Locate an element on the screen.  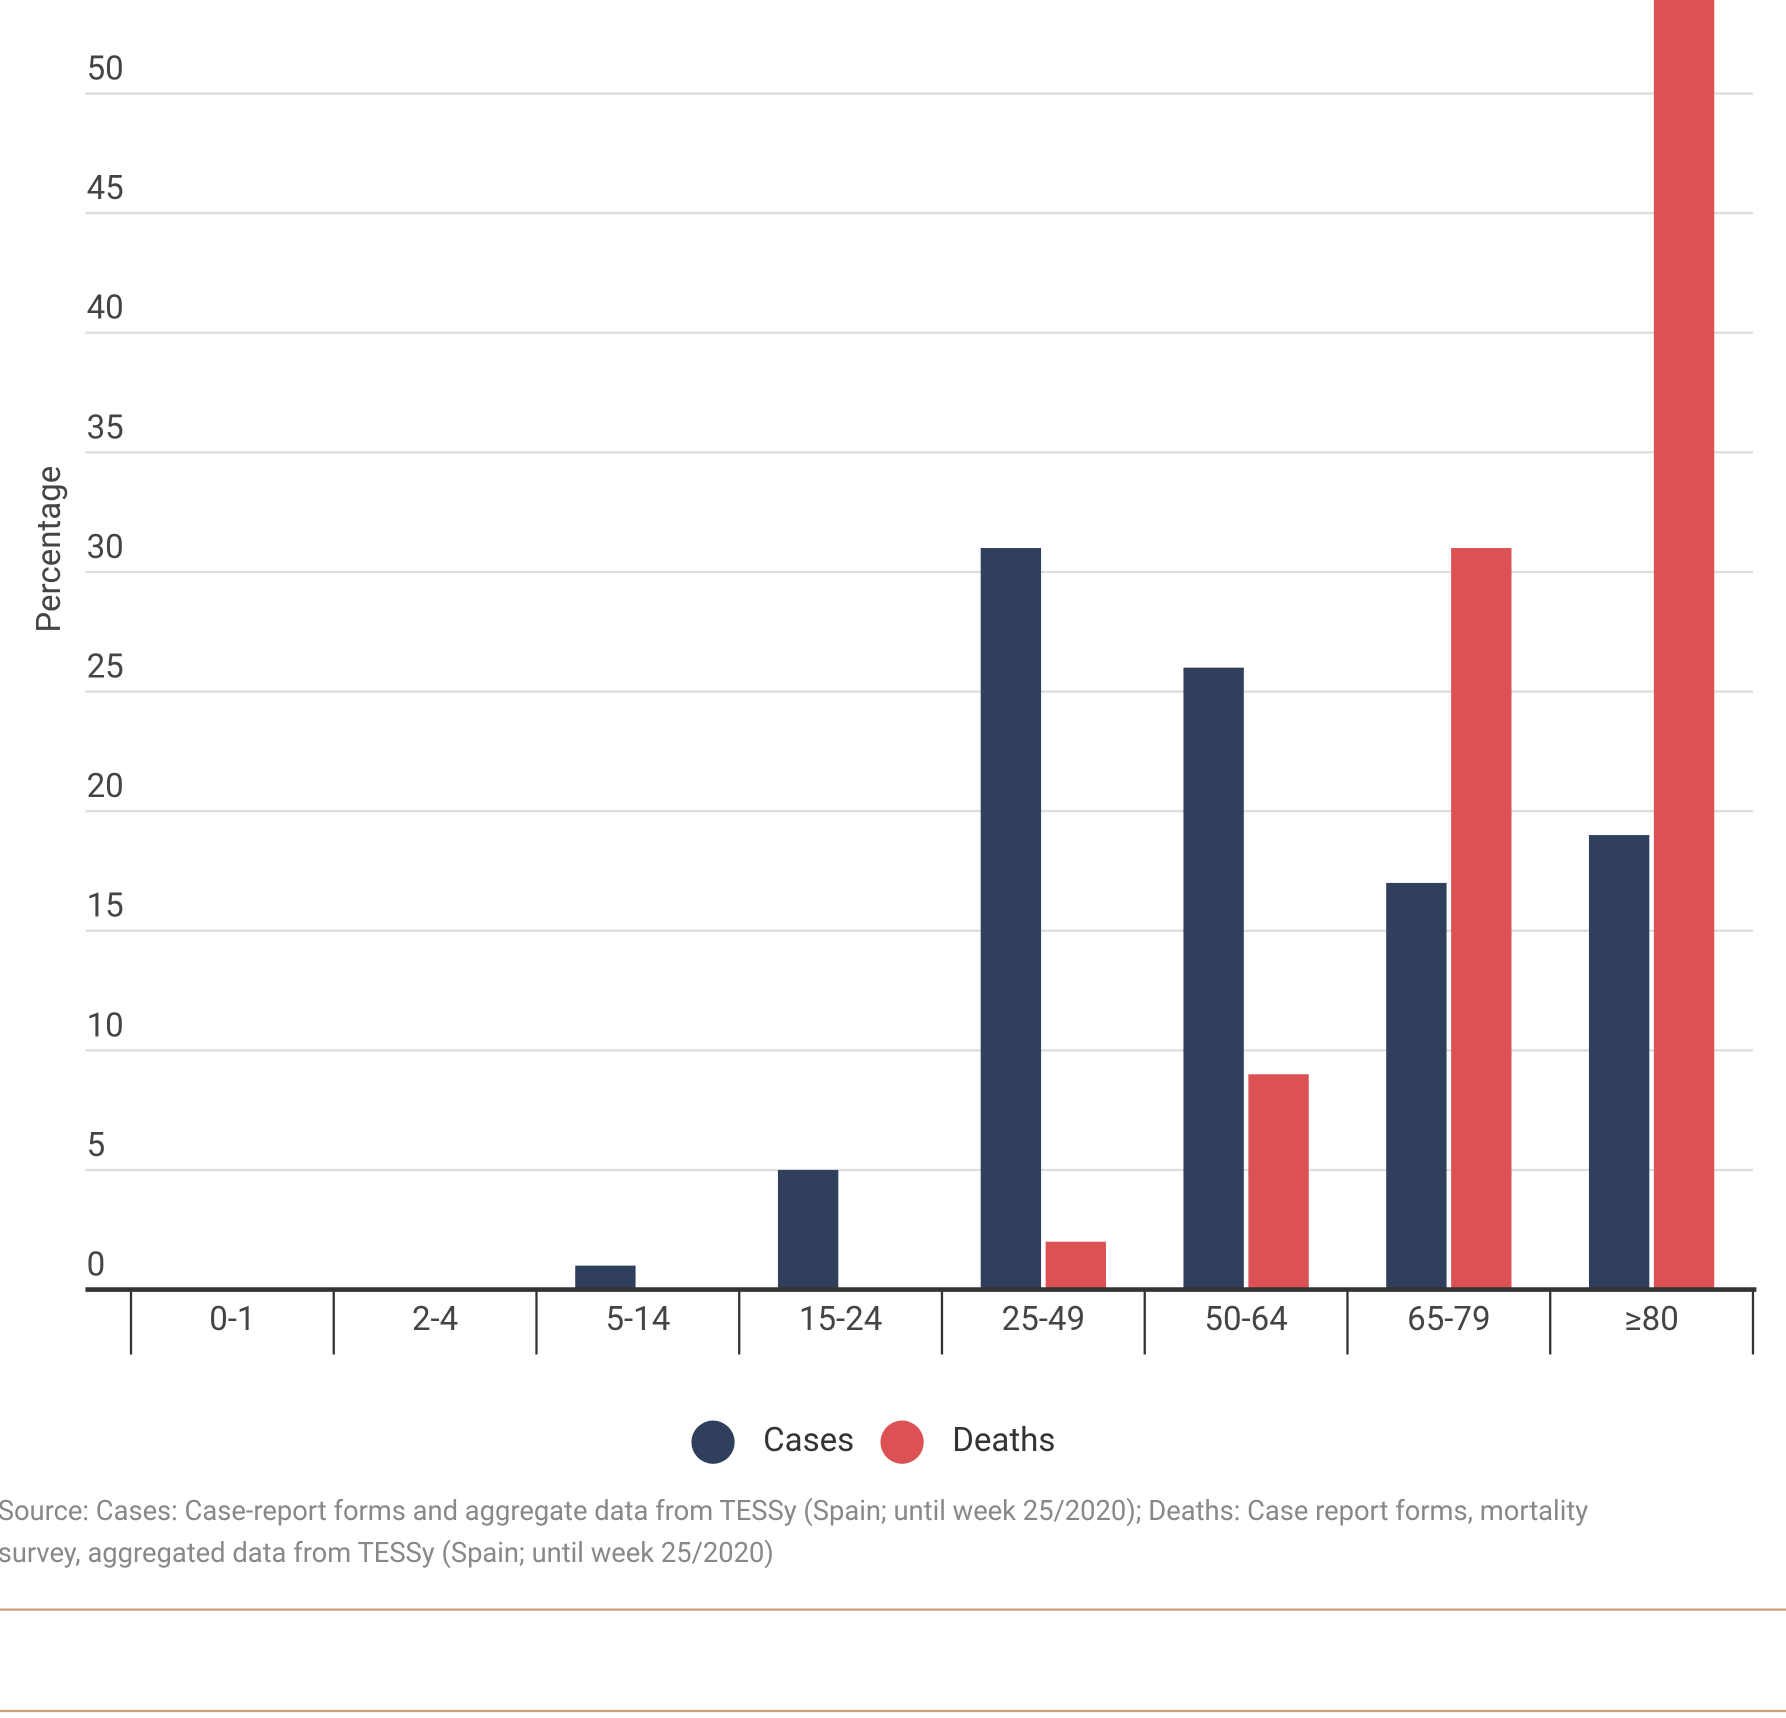
y-tick-label: 40 is located at coordinates (105, 308).